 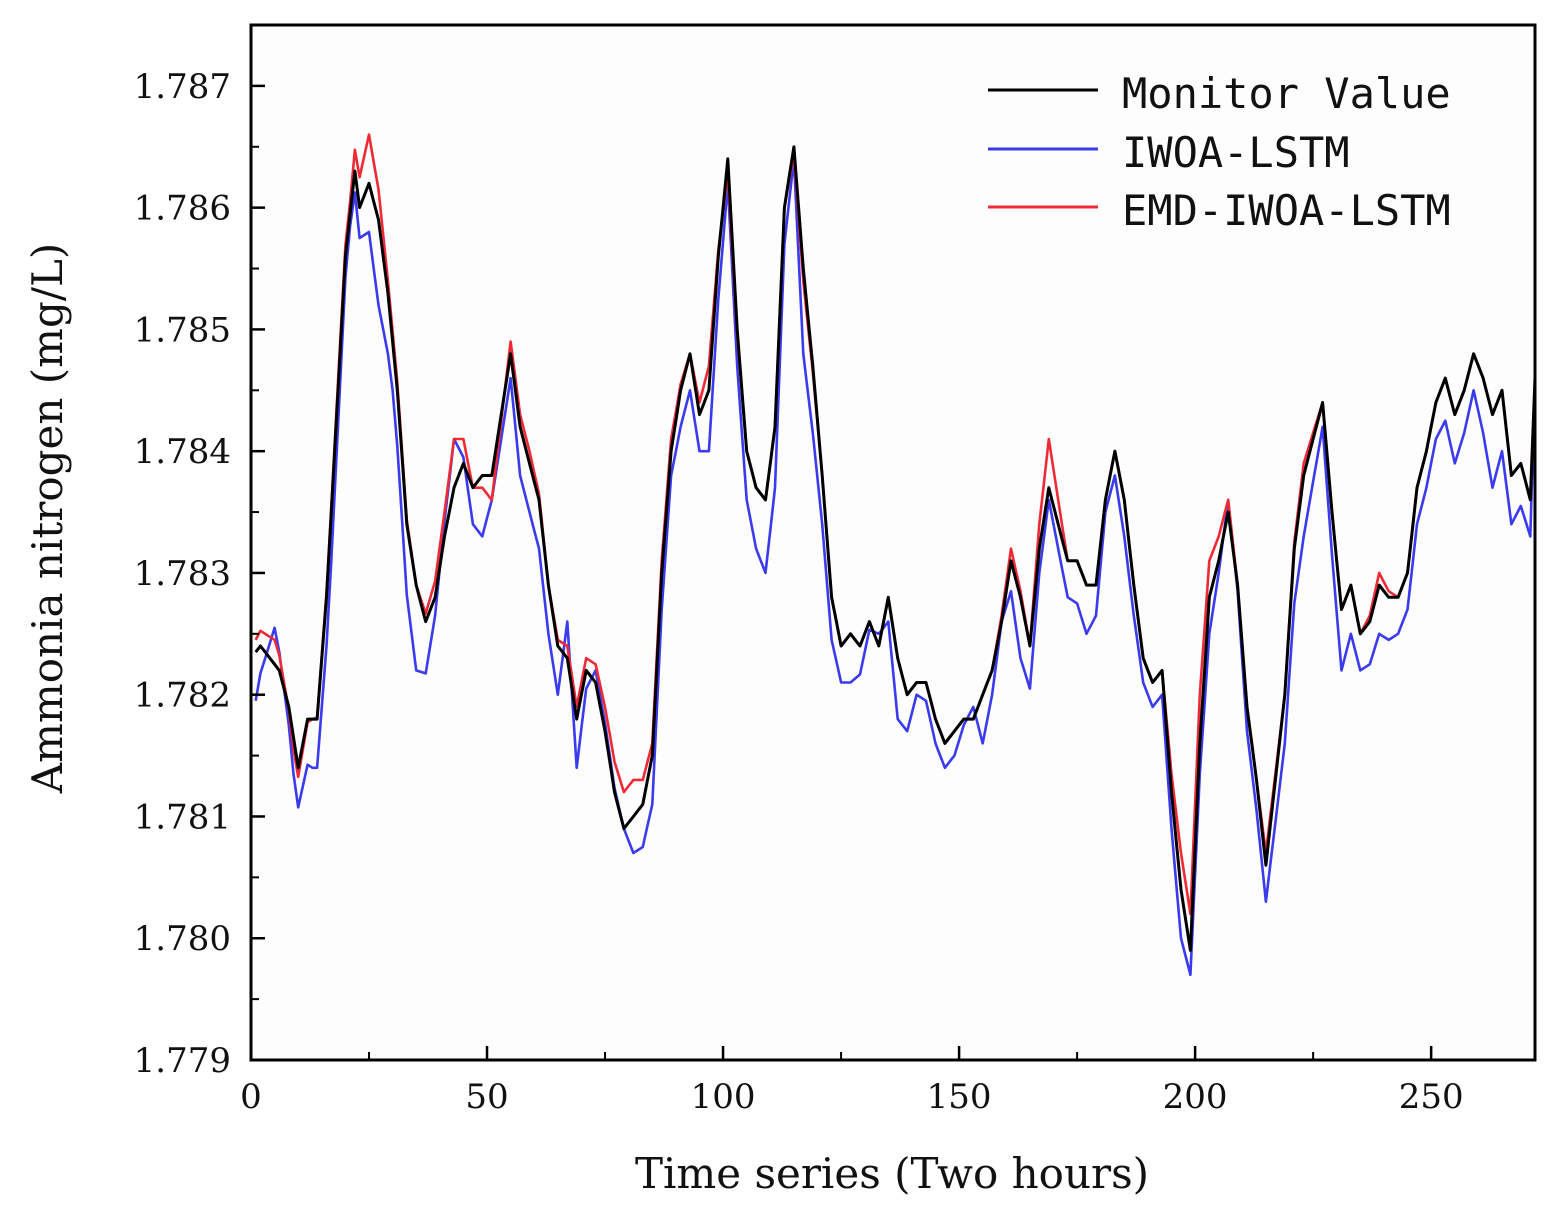 I want to click on y-tick-label: 1.787, so click(x=182, y=87).